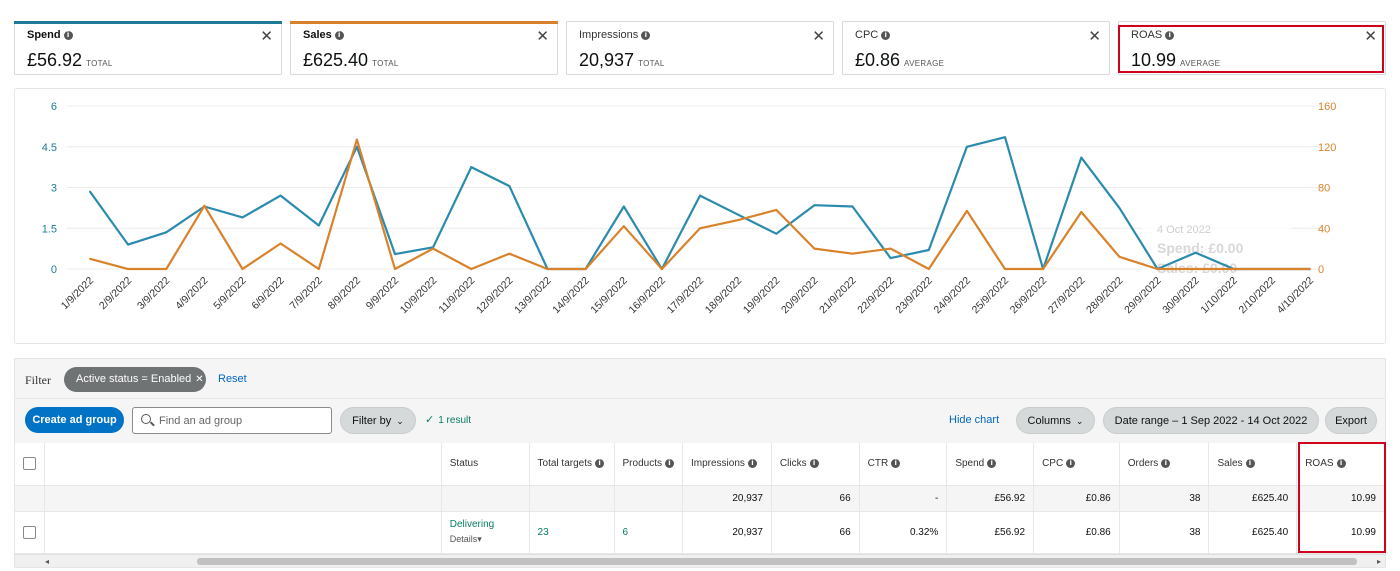 The height and width of the screenshot is (571, 1400). I want to click on x-axis-tick-label: 13/9/2022, so click(533, 296).